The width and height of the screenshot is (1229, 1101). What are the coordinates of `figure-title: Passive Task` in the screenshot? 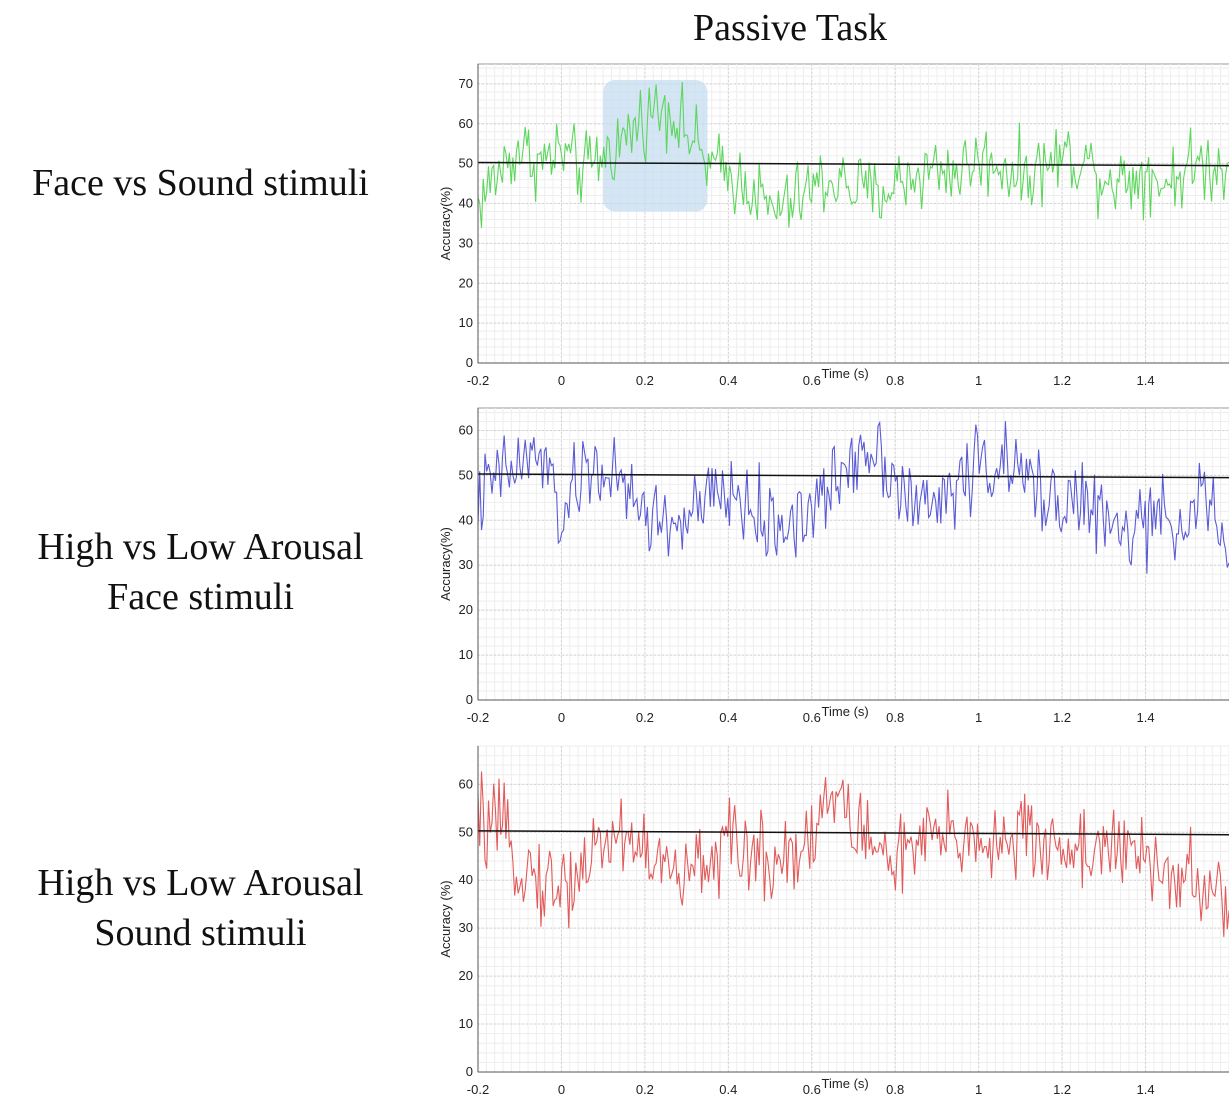 It's located at (790, 28).